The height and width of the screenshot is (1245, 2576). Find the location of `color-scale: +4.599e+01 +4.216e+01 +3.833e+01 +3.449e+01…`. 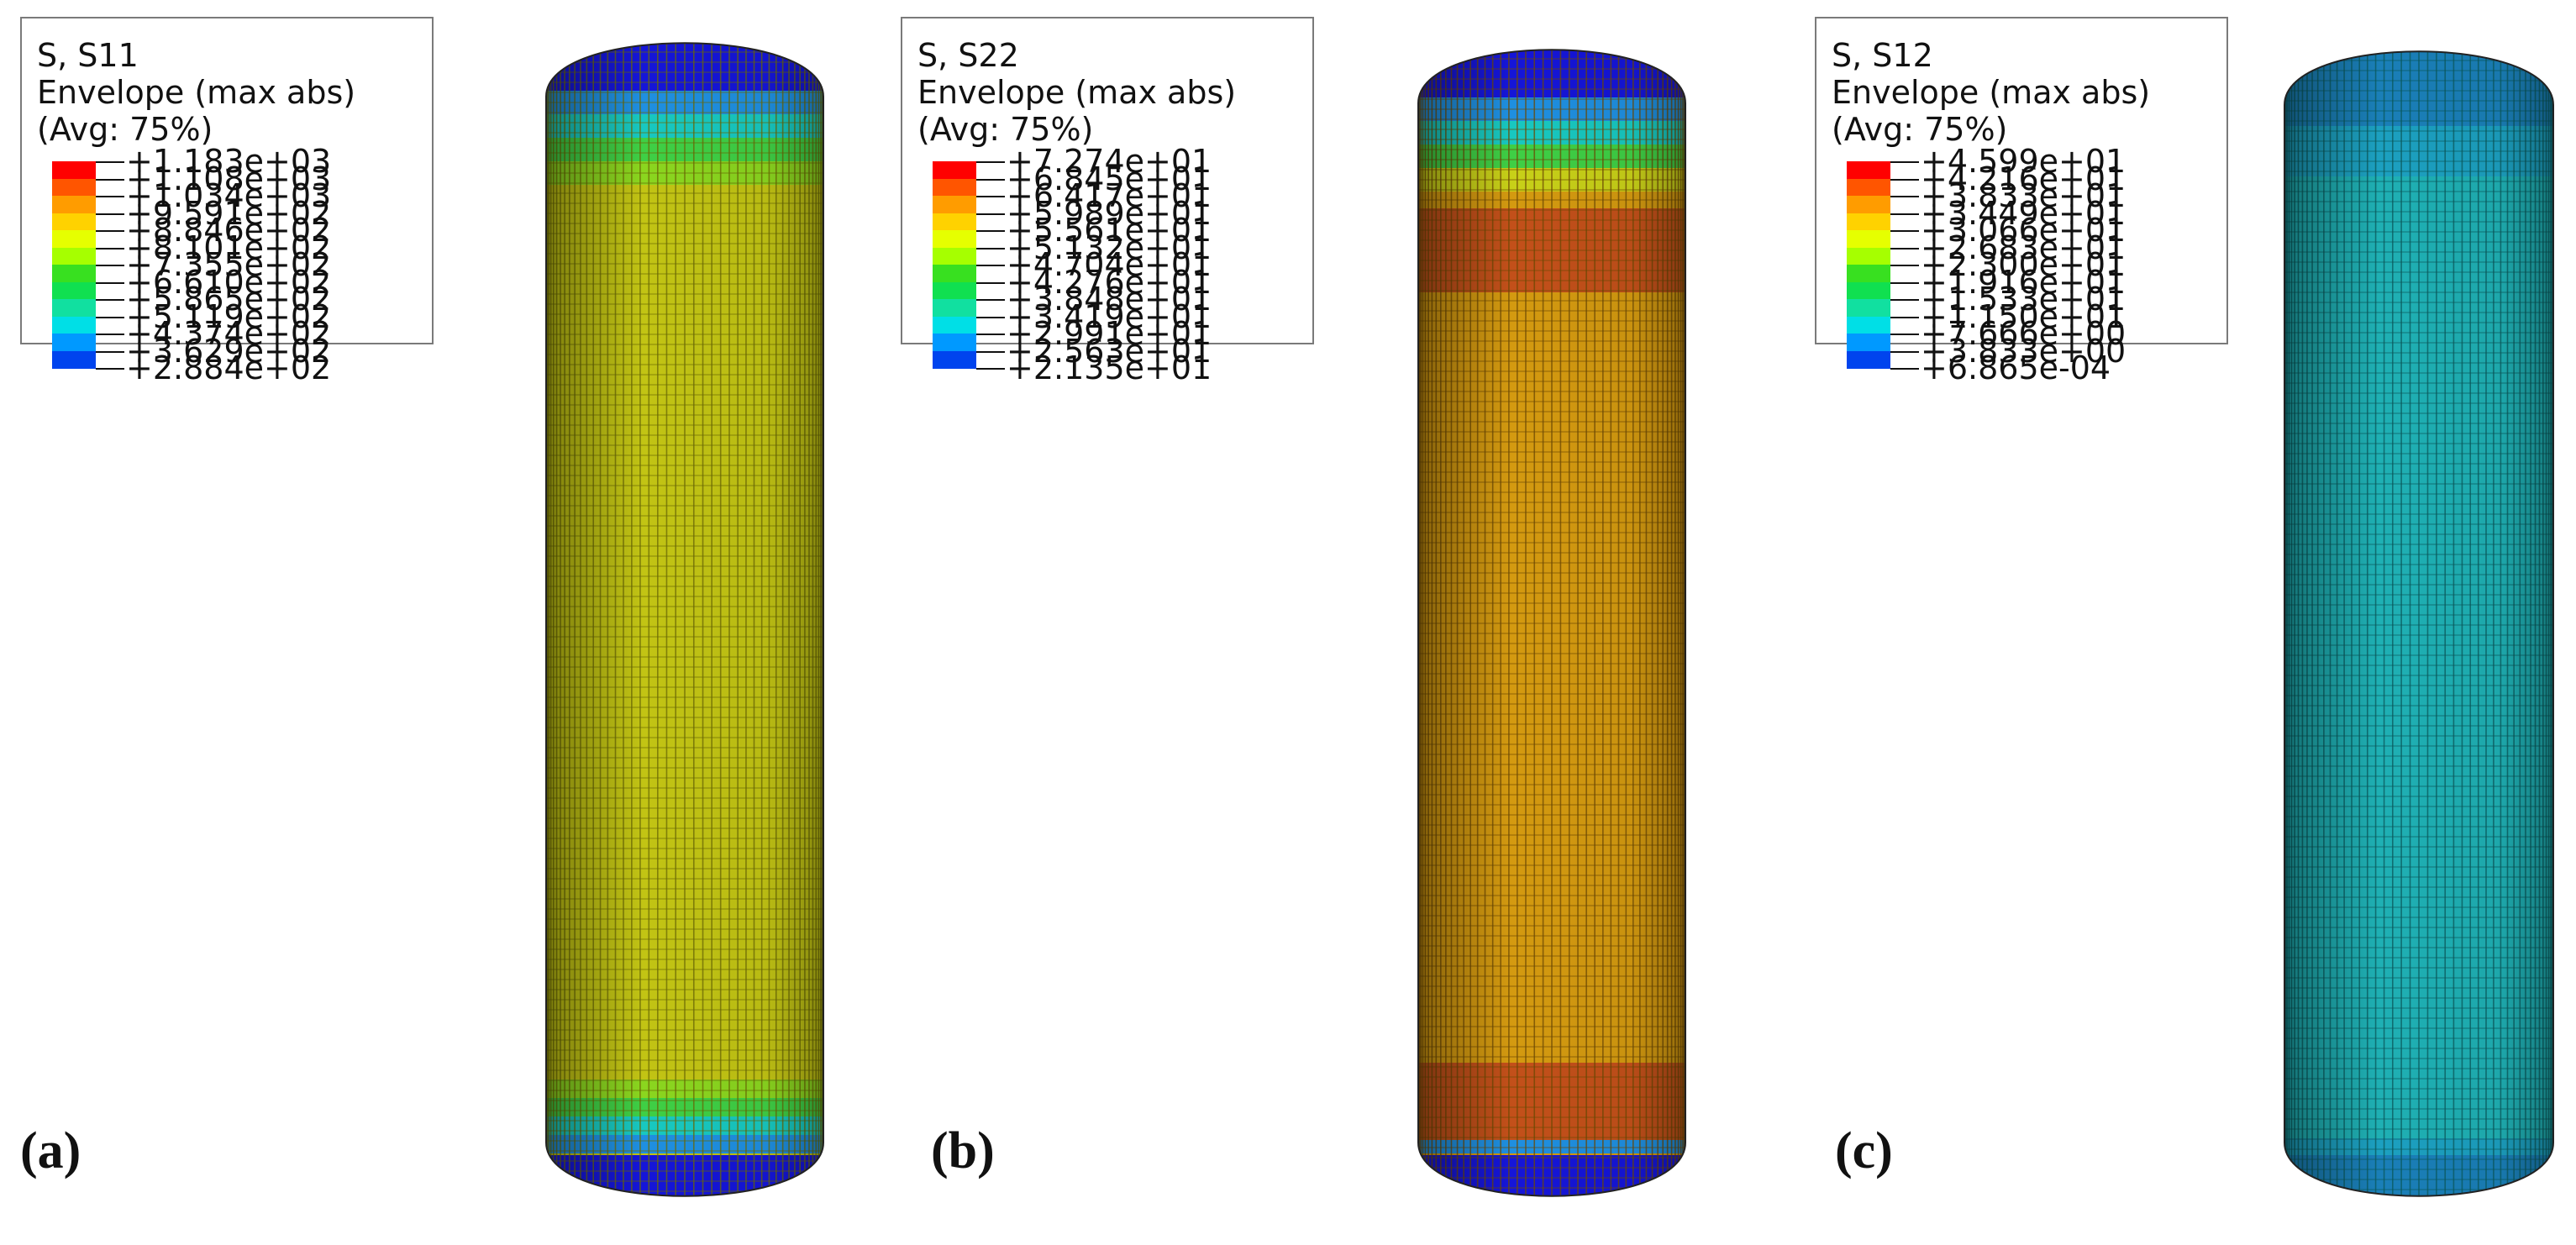

color-scale: +4.599e+01 +4.216e+01 +3.833e+01 +3.449e+01… is located at coordinates (2029, 267).